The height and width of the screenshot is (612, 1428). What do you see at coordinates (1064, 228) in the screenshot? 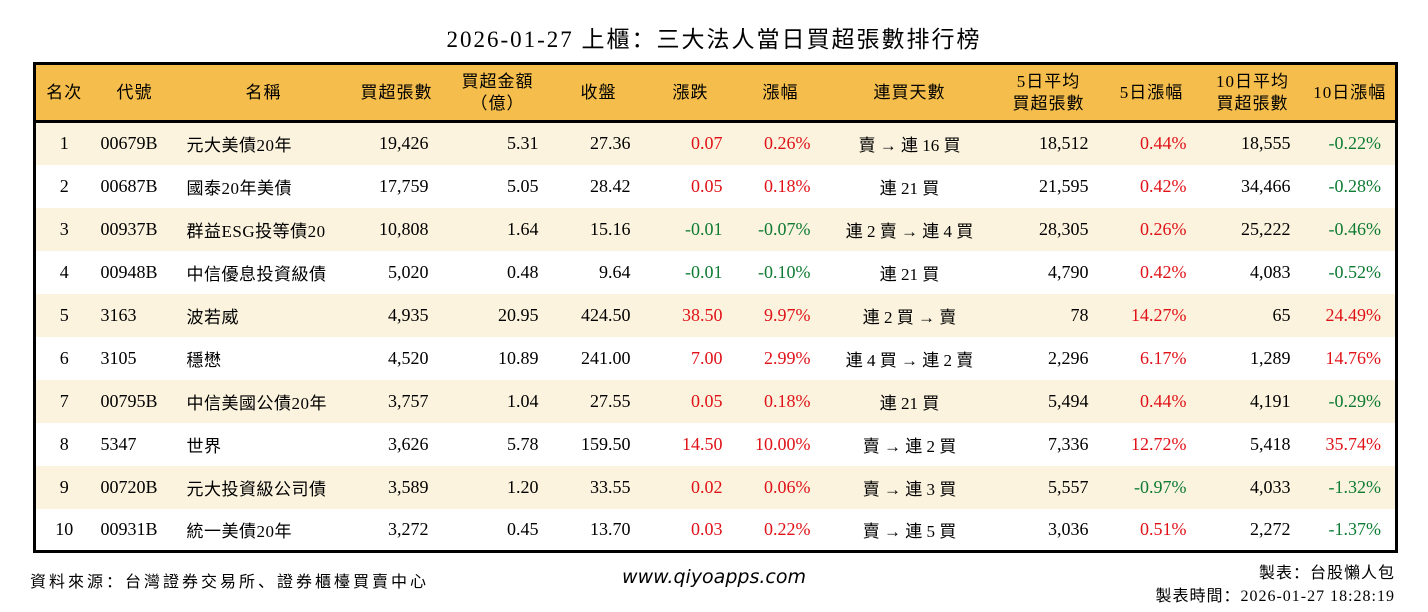
I see `cell-avg5: 28,305` at bounding box center [1064, 228].